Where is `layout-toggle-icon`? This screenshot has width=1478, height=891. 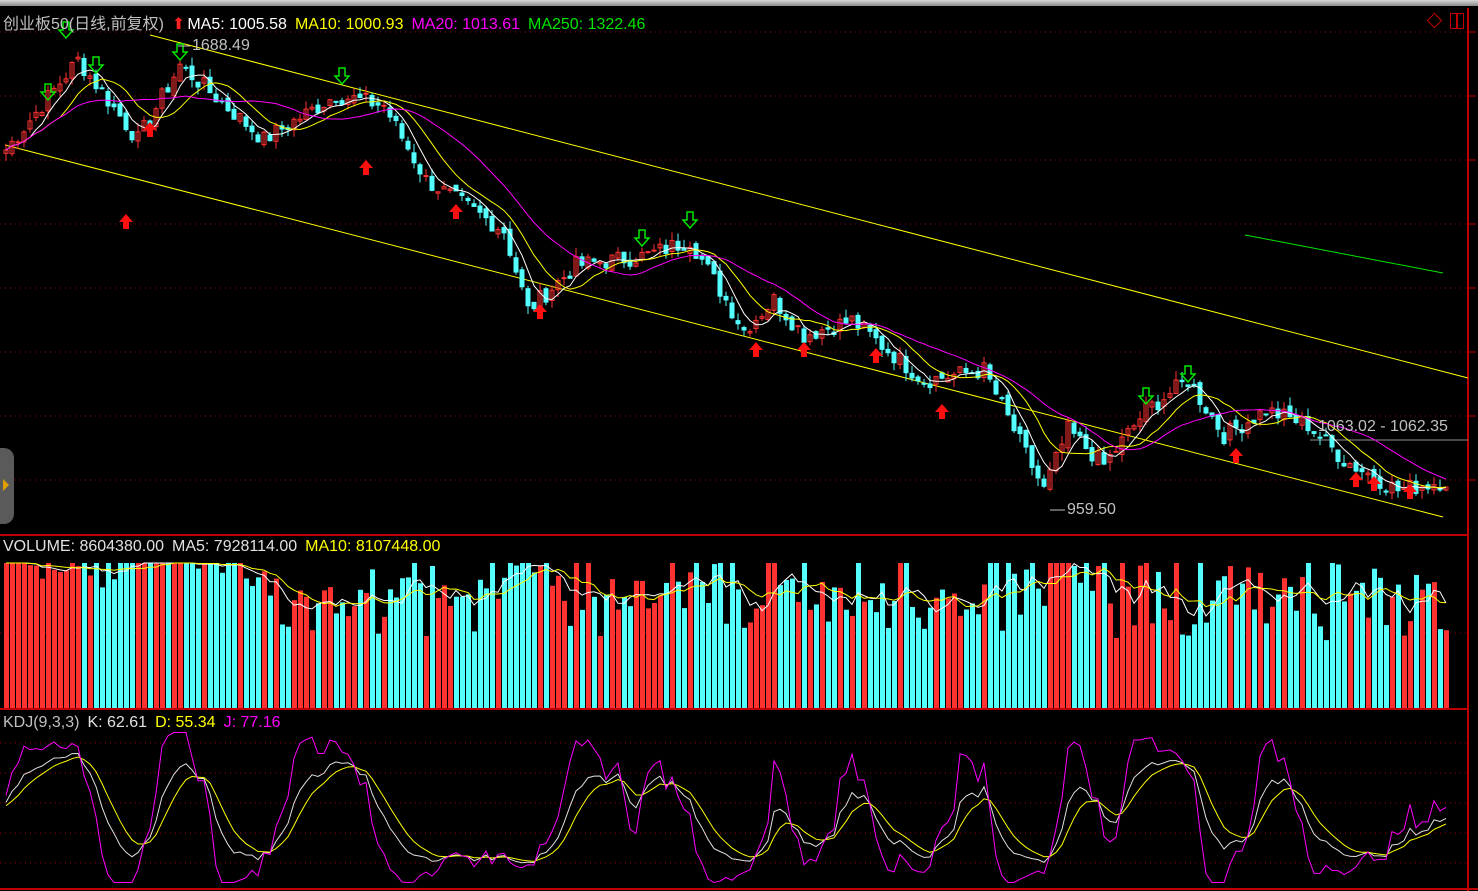
layout-toggle-icon is located at coordinates (1457, 21).